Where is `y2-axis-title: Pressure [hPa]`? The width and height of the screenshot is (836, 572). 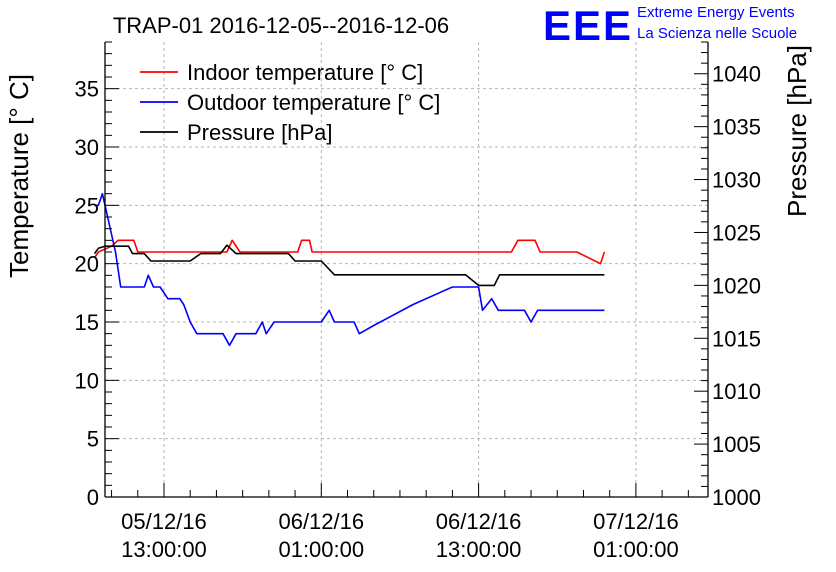
y2-axis-title: Pressure [hPa] is located at coordinates (797, 131).